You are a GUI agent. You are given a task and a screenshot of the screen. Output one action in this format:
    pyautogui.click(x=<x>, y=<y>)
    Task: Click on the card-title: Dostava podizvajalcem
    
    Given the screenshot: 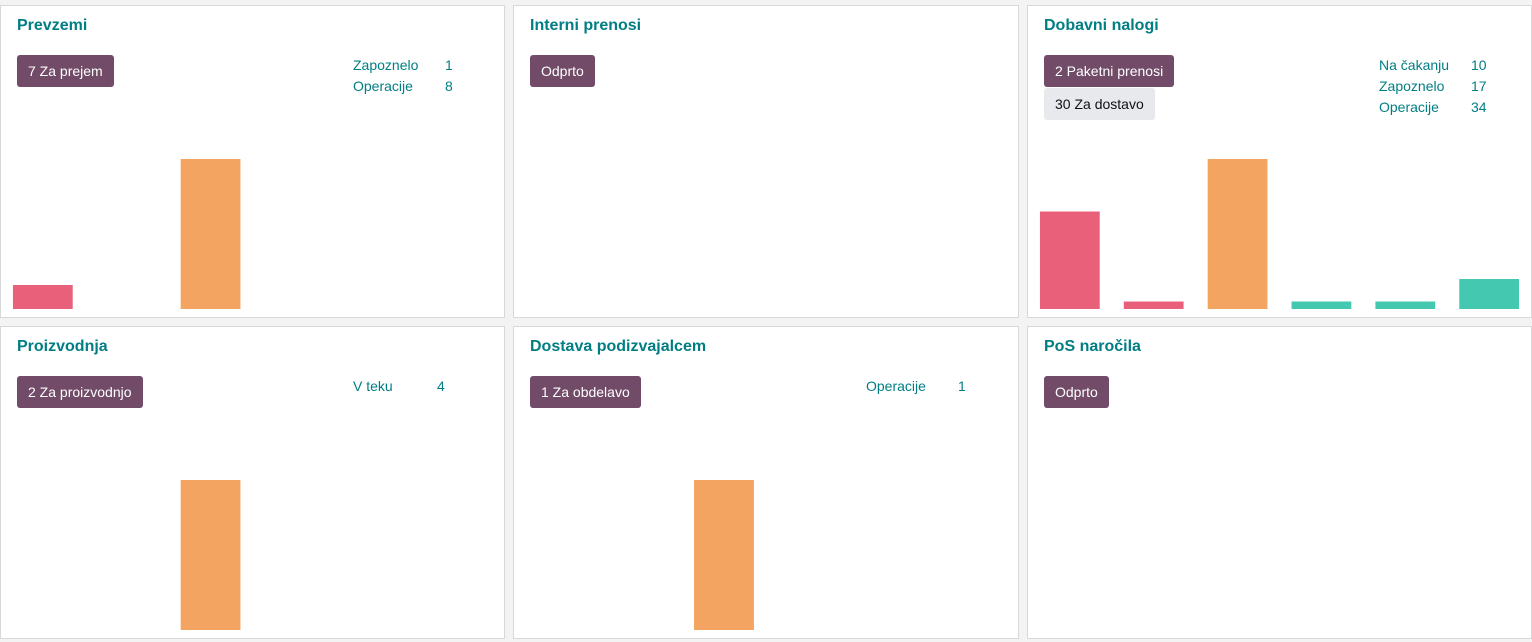 What is the action you would take?
    pyautogui.click(x=618, y=346)
    